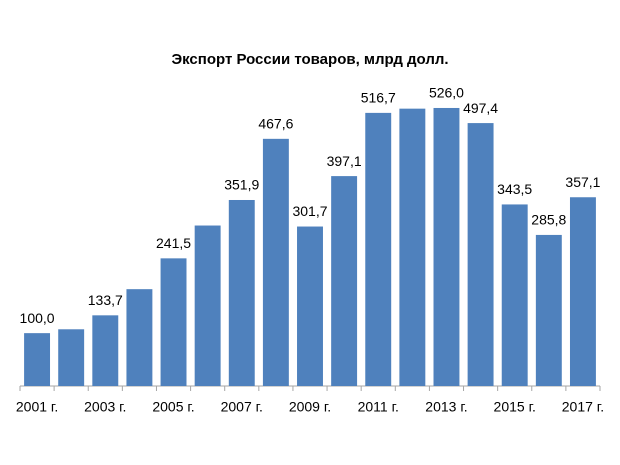  Describe the element at coordinates (378, 98) in the screenshot. I see `data-label: 516,7` at that location.